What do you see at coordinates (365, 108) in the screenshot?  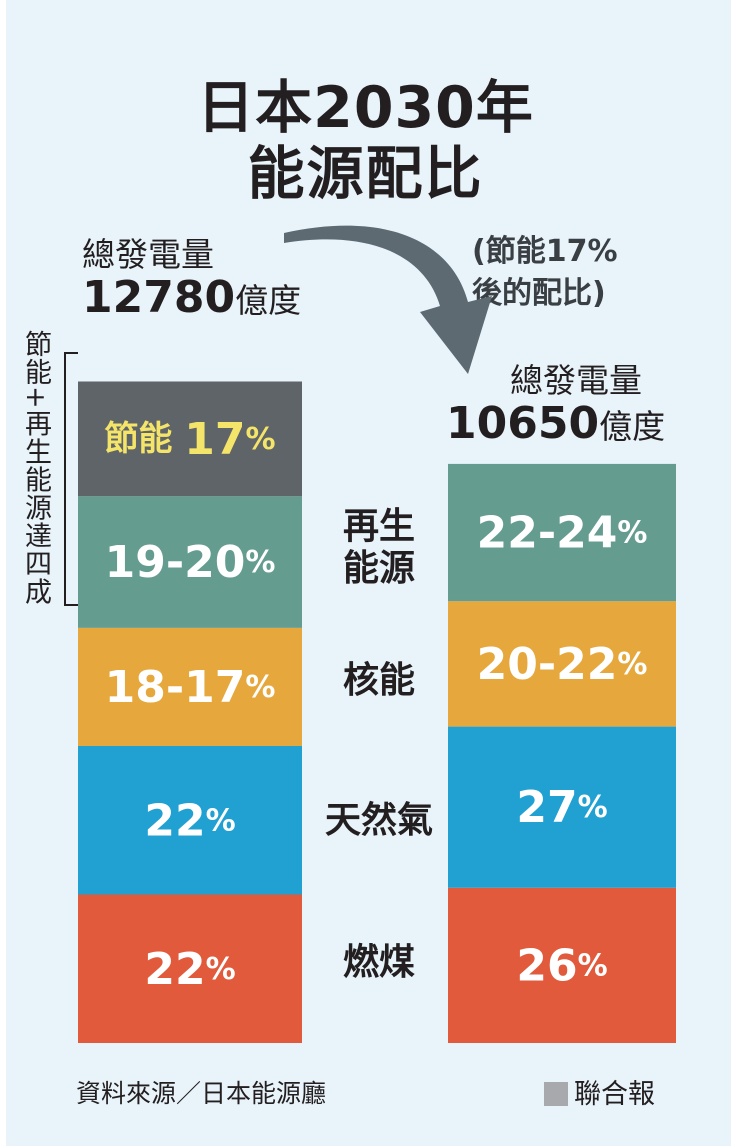 I see `chart-title-line1: 日本2030年` at bounding box center [365, 108].